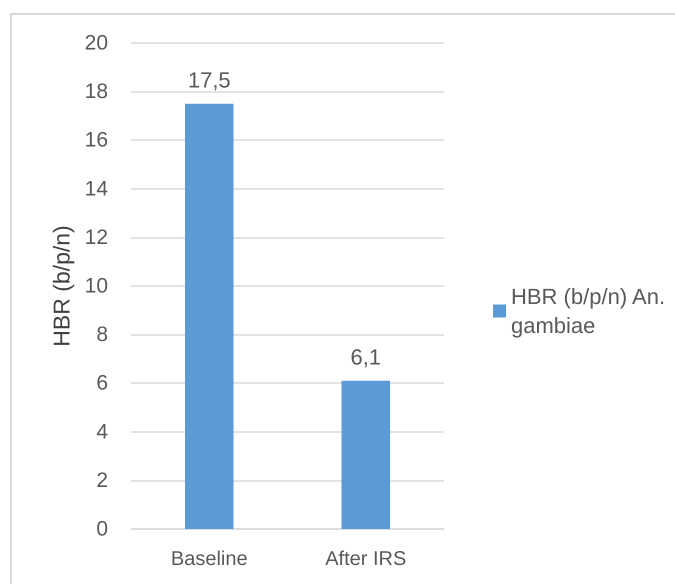  What do you see at coordinates (365, 559) in the screenshot?
I see `x-tick-label: After IRS` at bounding box center [365, 559].